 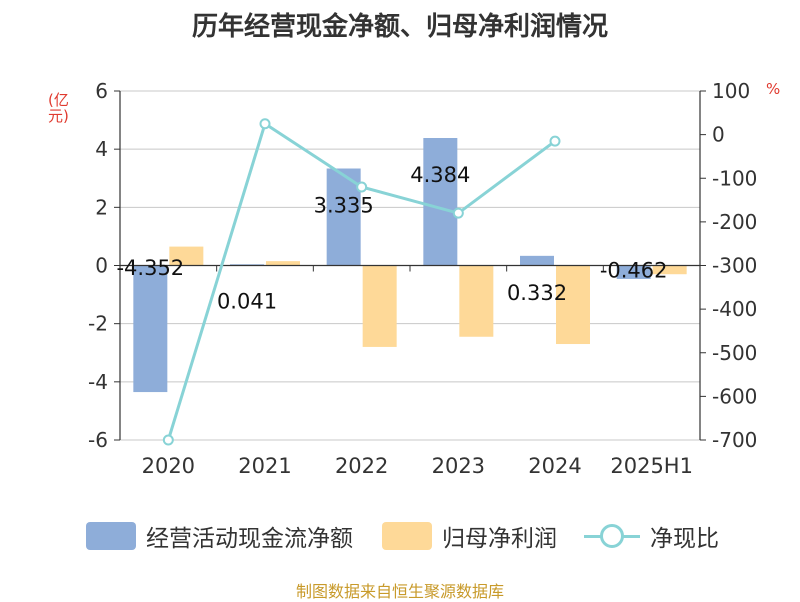 What do you see at coordinates (734, 440) in the screenshot?
I see `y-right-tick-label: -700` at bounding box center [734, 440].